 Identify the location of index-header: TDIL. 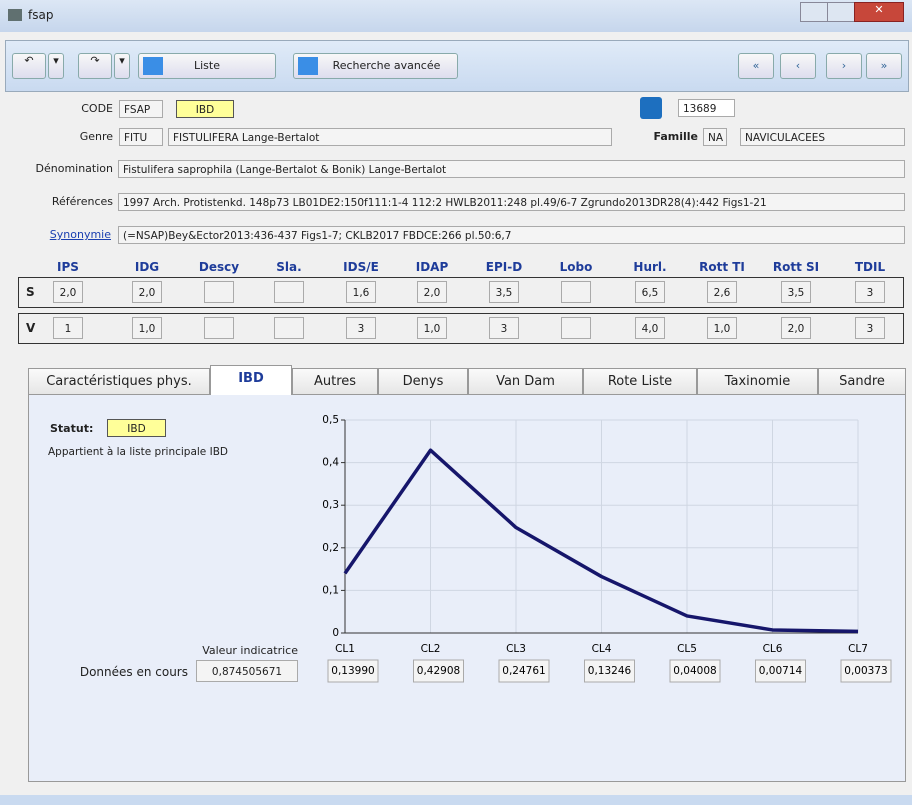
(870, 267).